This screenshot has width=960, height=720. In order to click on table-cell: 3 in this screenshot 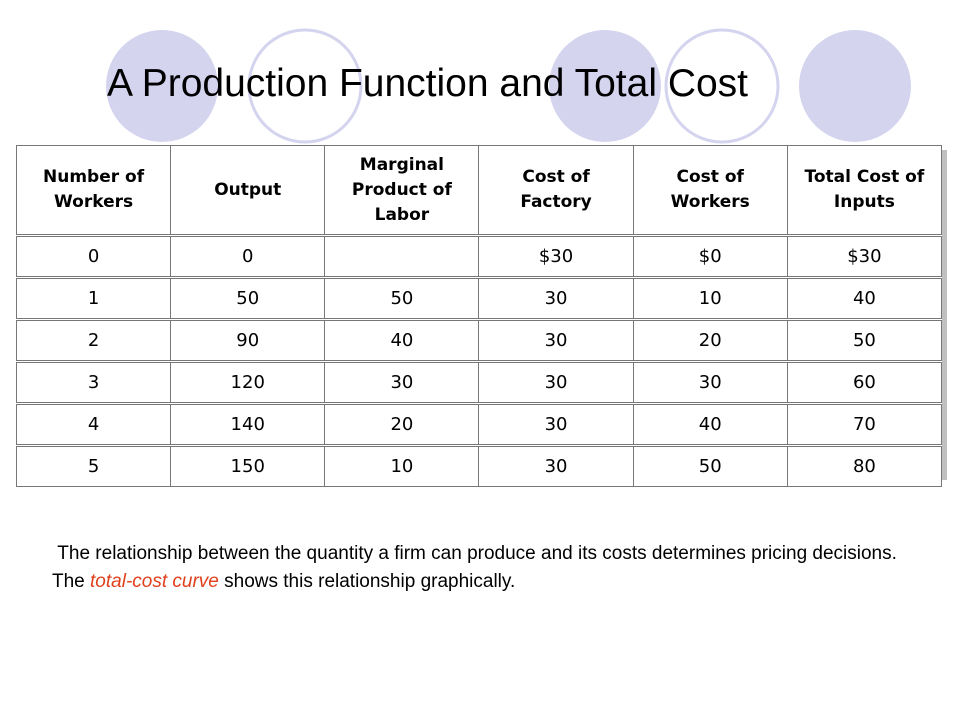, I will do `click(93, 382)`.